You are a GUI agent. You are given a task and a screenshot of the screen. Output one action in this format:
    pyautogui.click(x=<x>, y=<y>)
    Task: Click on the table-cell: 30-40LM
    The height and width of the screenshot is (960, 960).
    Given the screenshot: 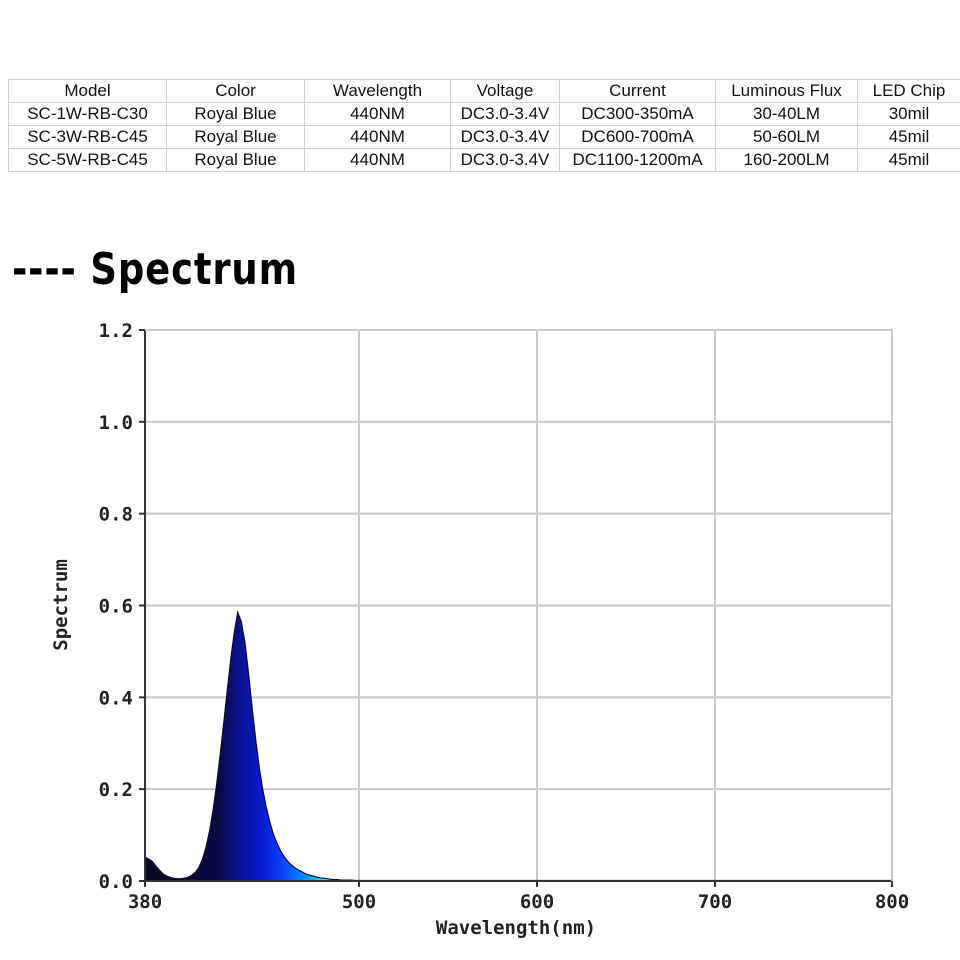 What is the action you would take?
    pyautogui.click(x=786, y=114)
    